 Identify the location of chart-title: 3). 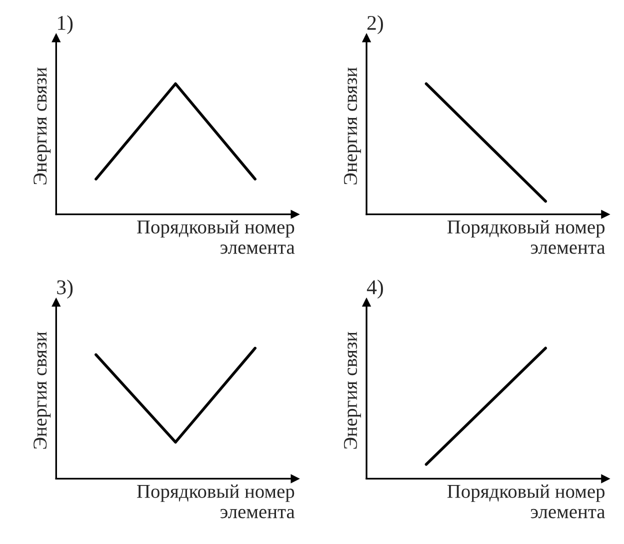
(65, 289).